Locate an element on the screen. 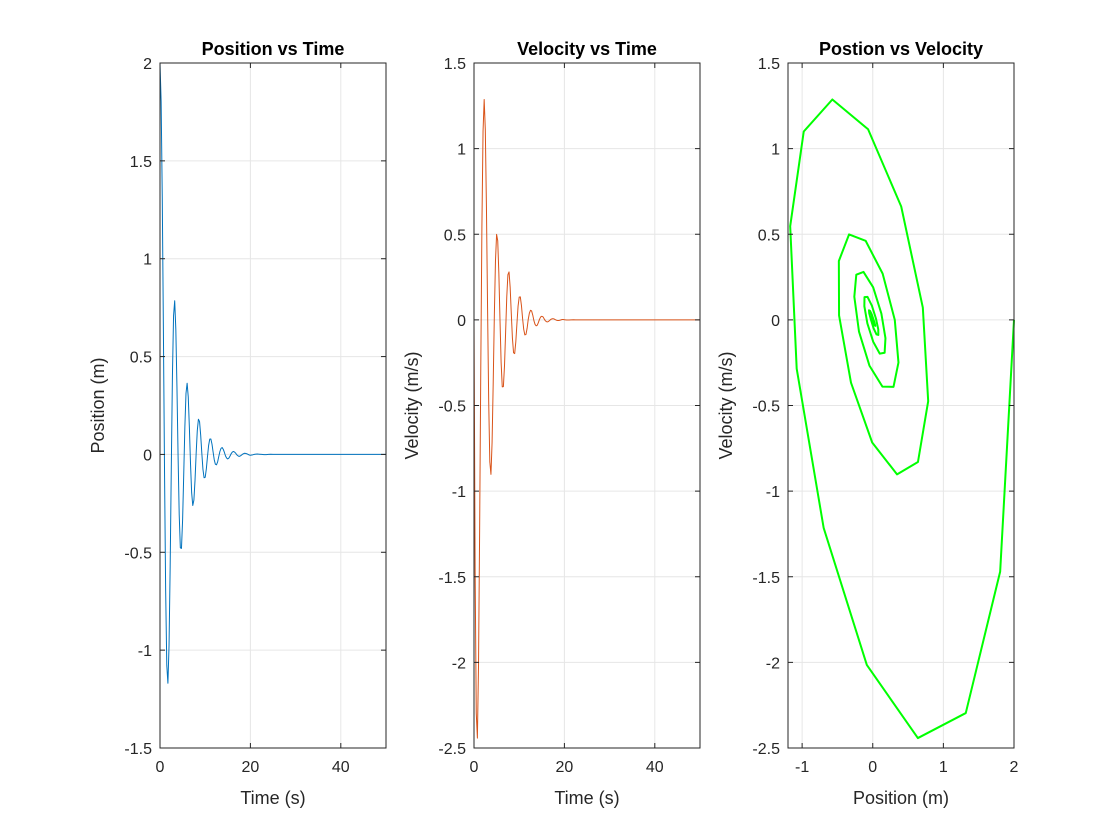 The height and width of the screenshot is (840, 1120). y-axis-label: Position (m) is located at coordinates (98, 405).